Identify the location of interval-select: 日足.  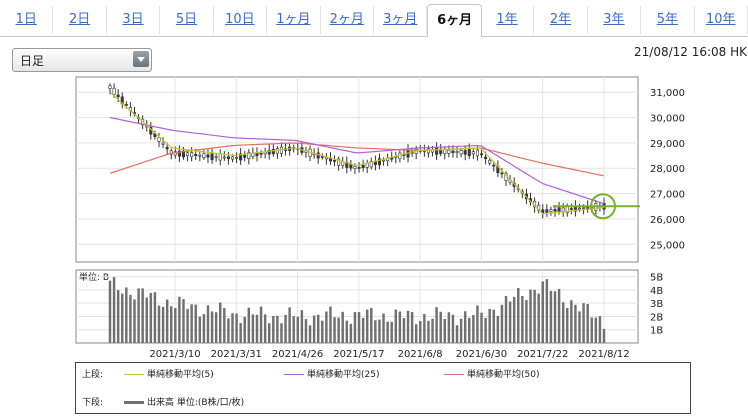
(82, 60).